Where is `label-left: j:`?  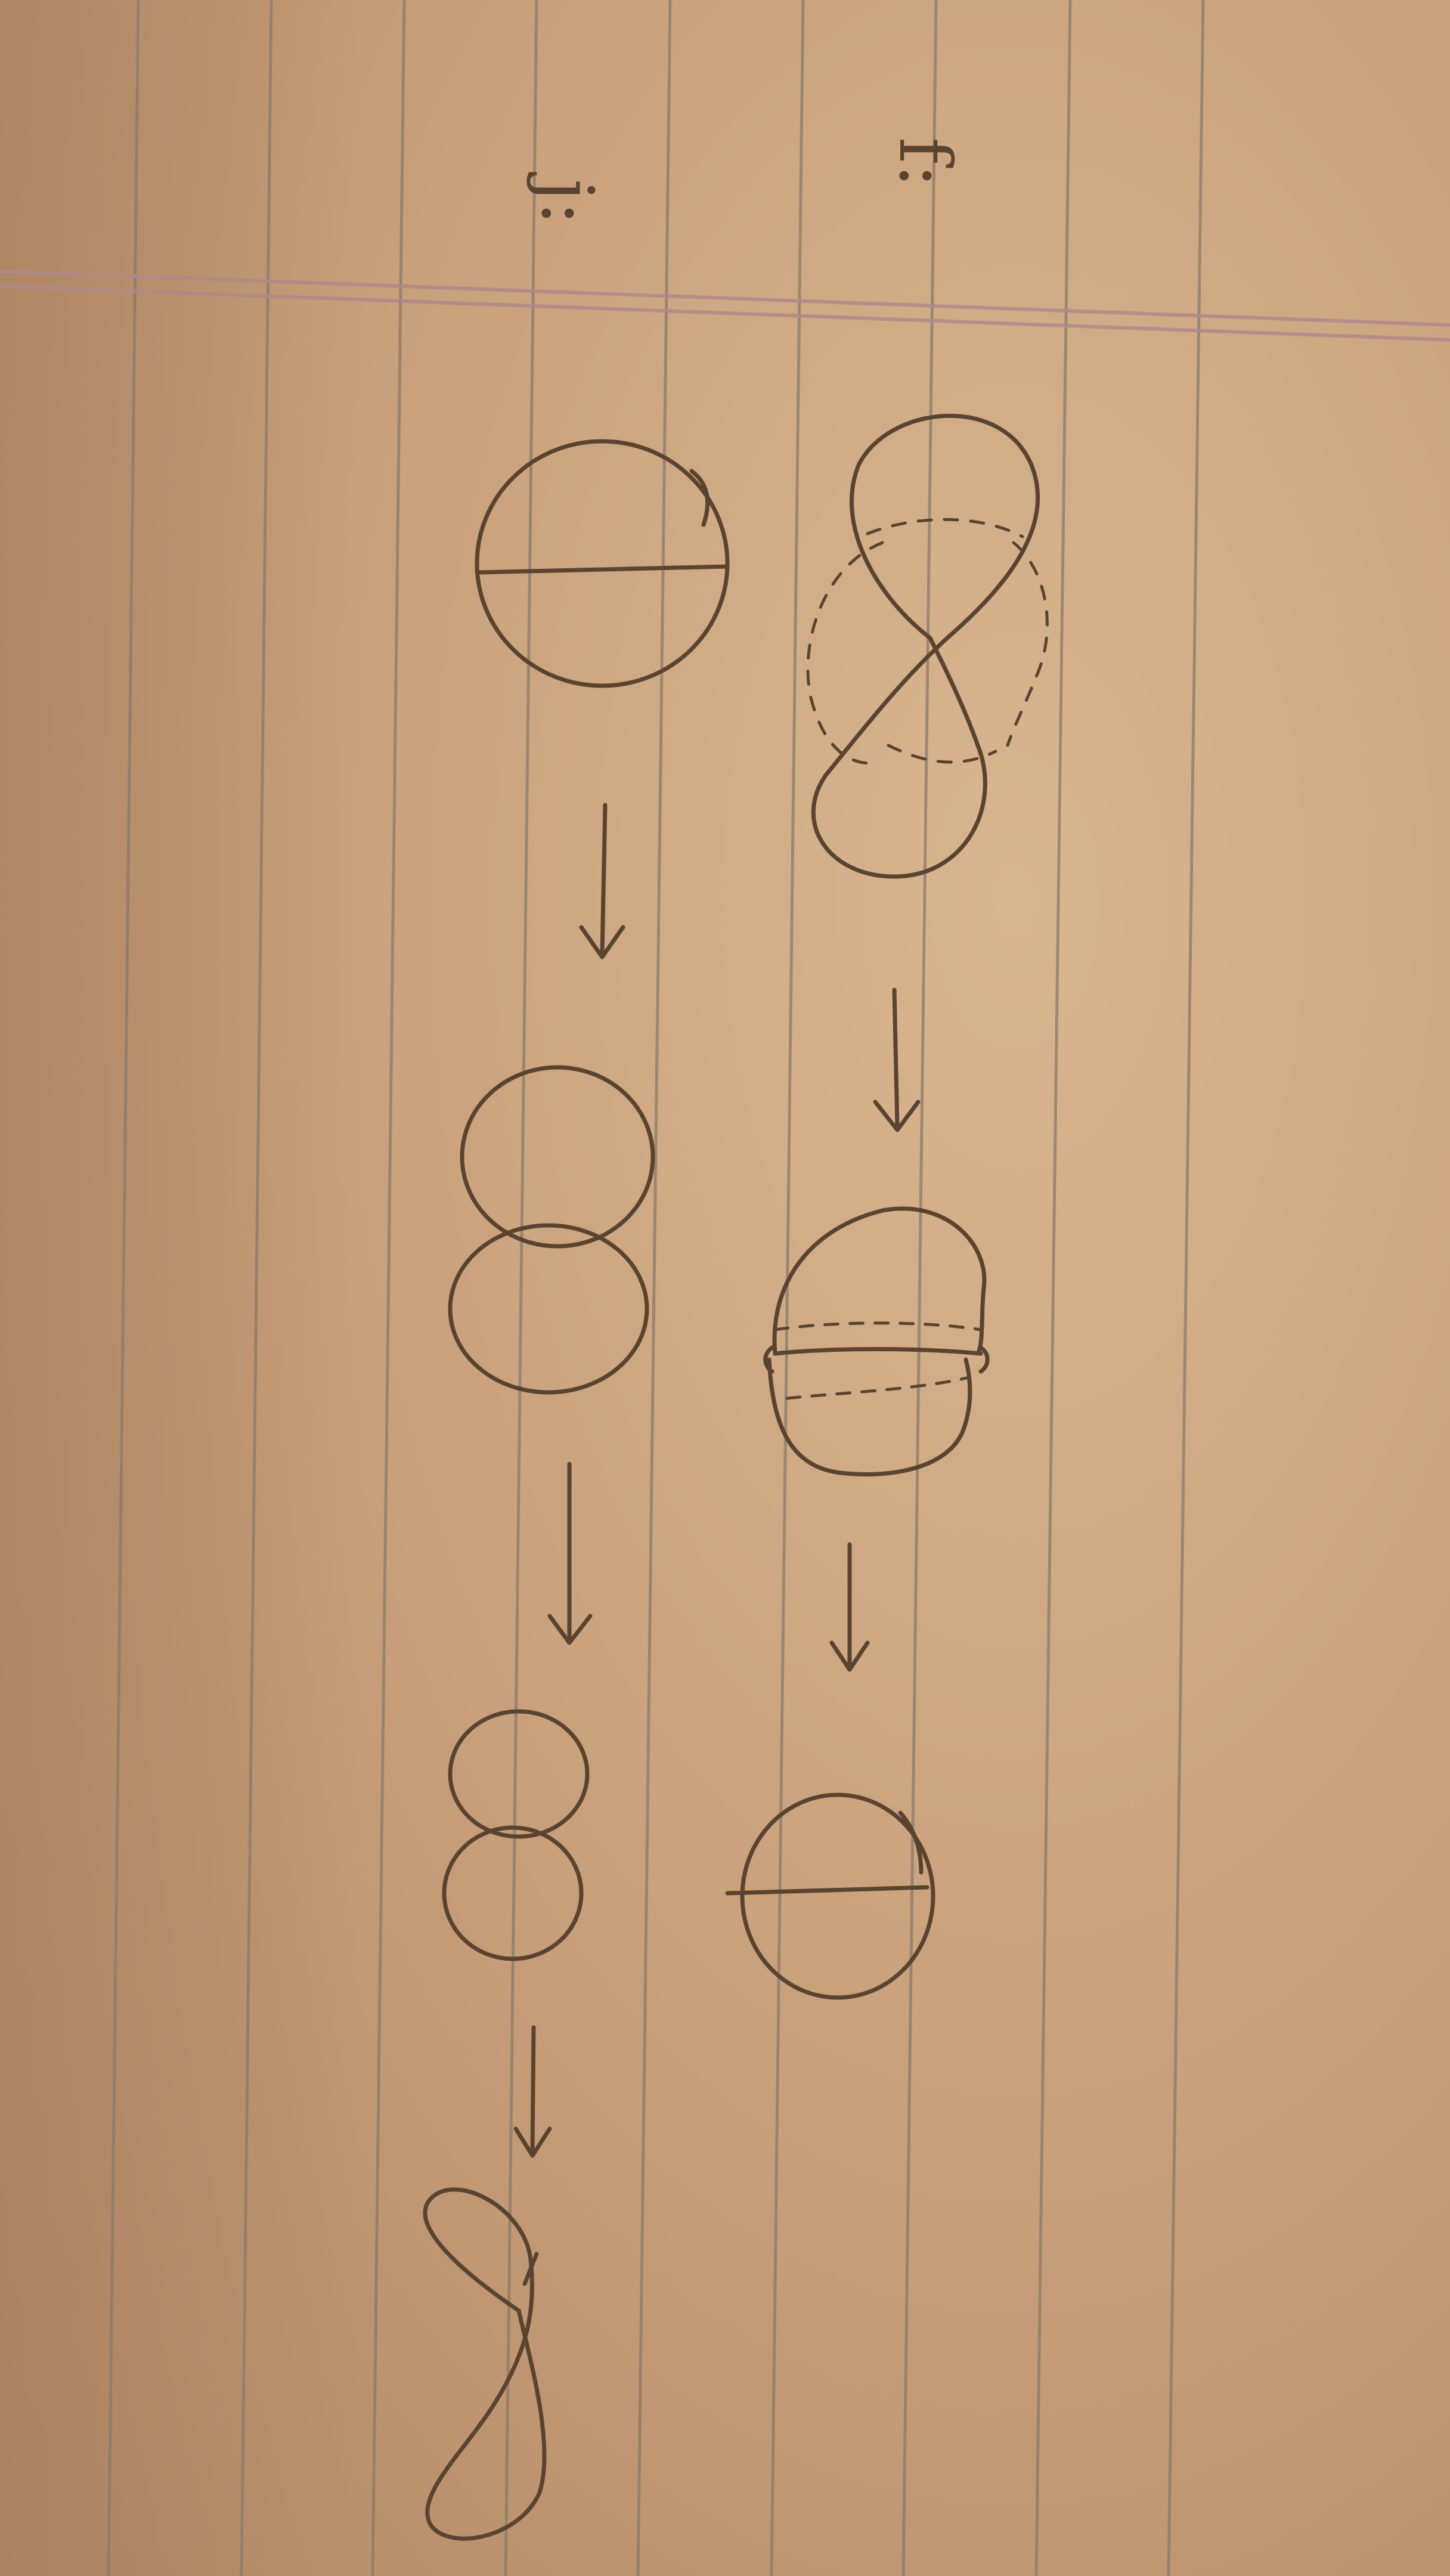
label-left: j: is located at coordinates (566, 198).